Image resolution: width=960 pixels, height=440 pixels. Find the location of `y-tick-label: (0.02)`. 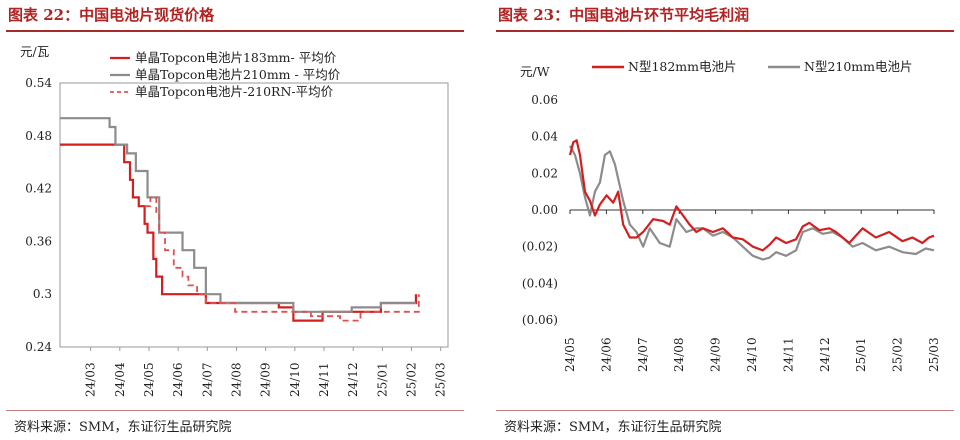

y-tick-label: (0.02) is located at coordinates (540, 247).